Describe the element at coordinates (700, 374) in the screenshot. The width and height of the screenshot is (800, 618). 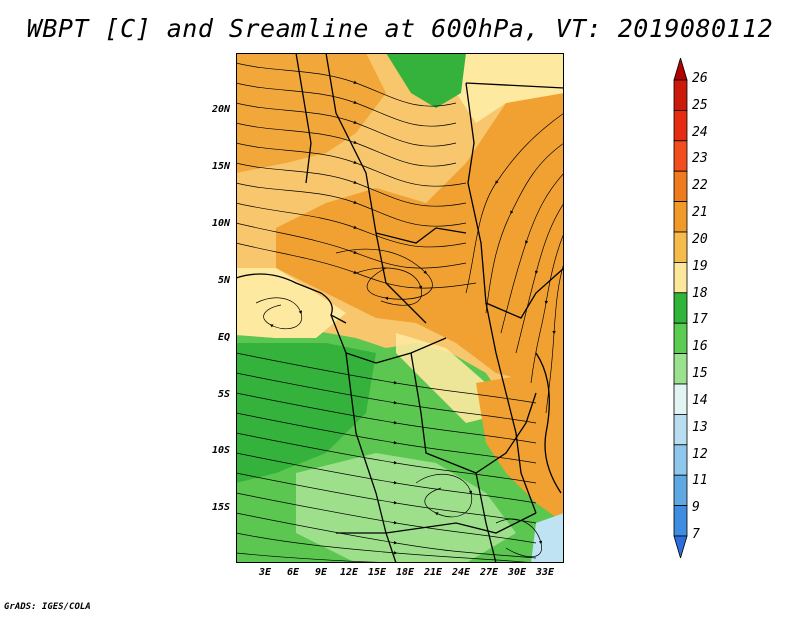
I see `colorbar-label: 15` at that location.